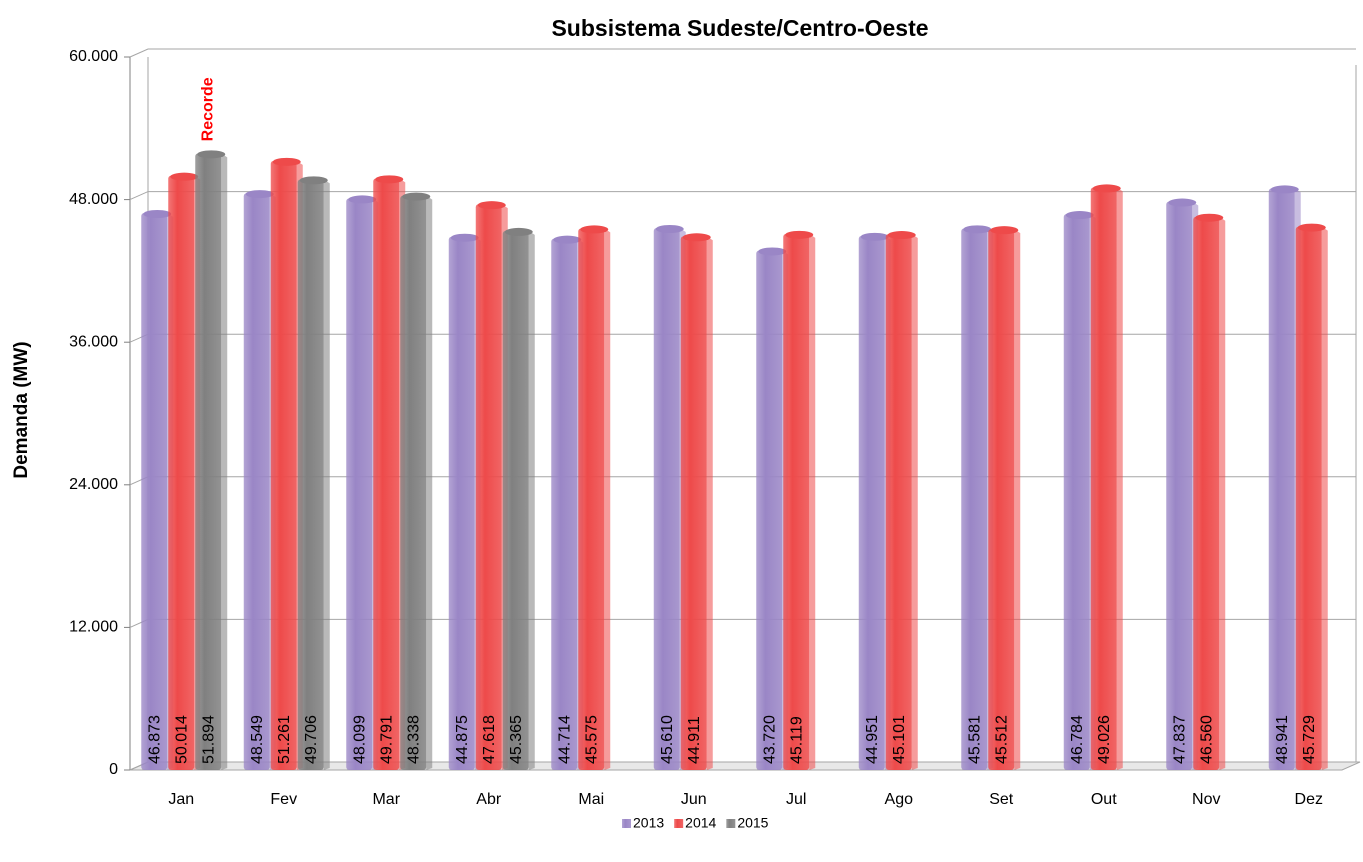  Describe the element at coordinates (93, 484) in the screenshot. I see `y-tick-label: 24.000` at that location.